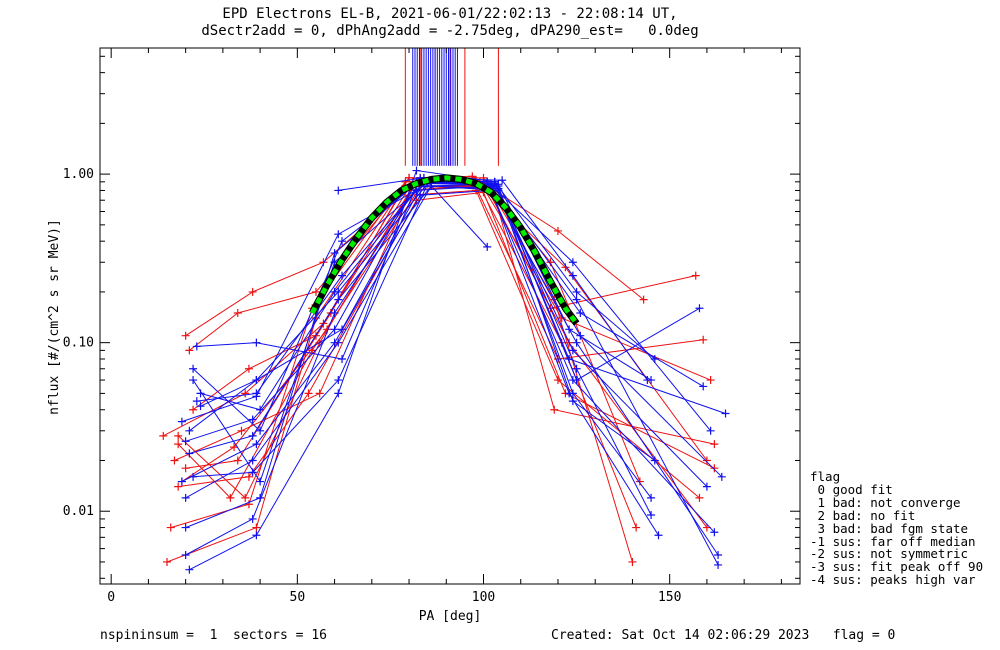 This screenshot has height=650, width=1000. I want to click on flag-legend-item: 1 bad: not converge, so click(885, 502).